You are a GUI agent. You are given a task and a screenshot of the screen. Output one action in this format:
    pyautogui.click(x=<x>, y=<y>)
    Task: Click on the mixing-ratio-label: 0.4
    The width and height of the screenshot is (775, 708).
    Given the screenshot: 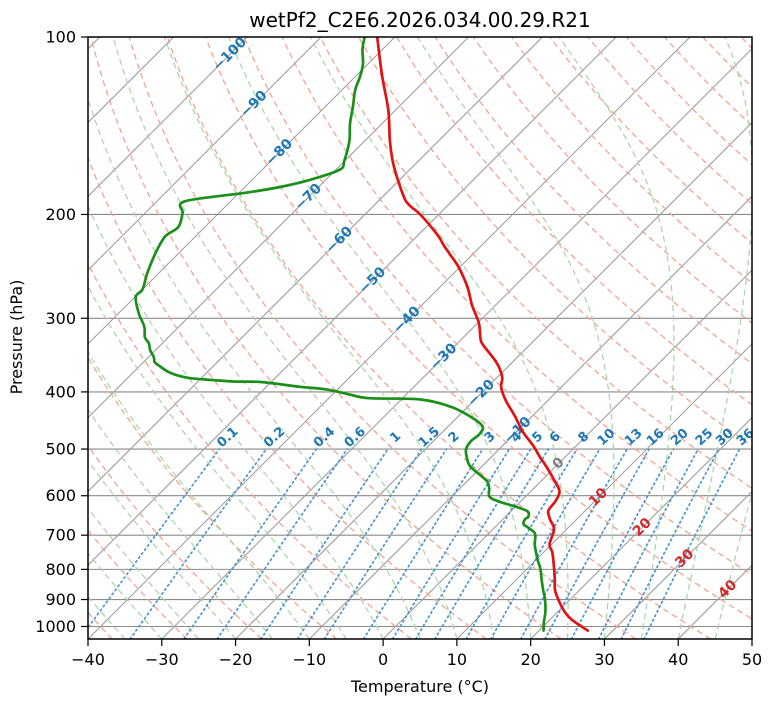 What is the action you would take?
    pyautogui.click(x=324, y=437)
    